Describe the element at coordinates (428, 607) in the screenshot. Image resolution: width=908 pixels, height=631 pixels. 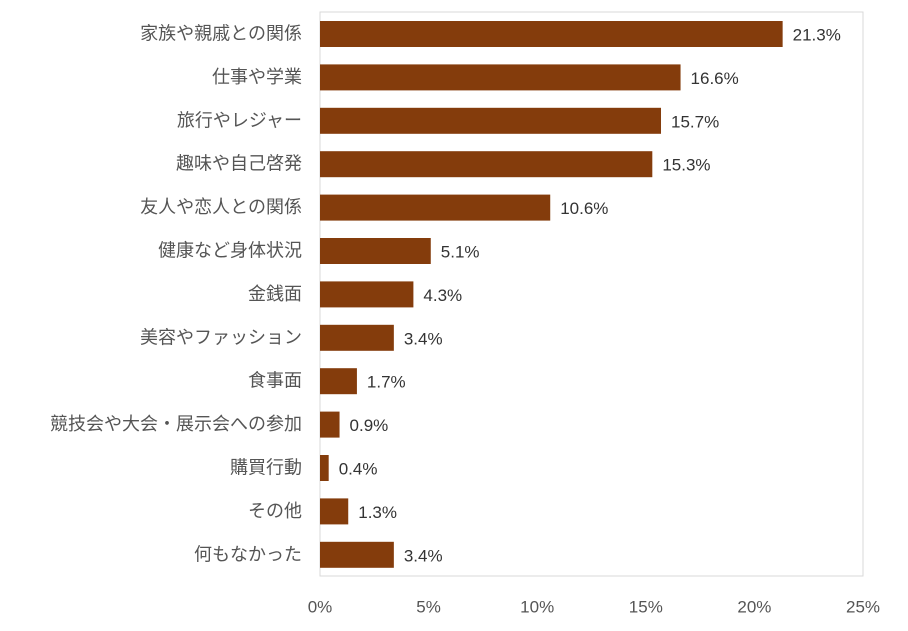
I see `x-tick-label: 5%` at that location.